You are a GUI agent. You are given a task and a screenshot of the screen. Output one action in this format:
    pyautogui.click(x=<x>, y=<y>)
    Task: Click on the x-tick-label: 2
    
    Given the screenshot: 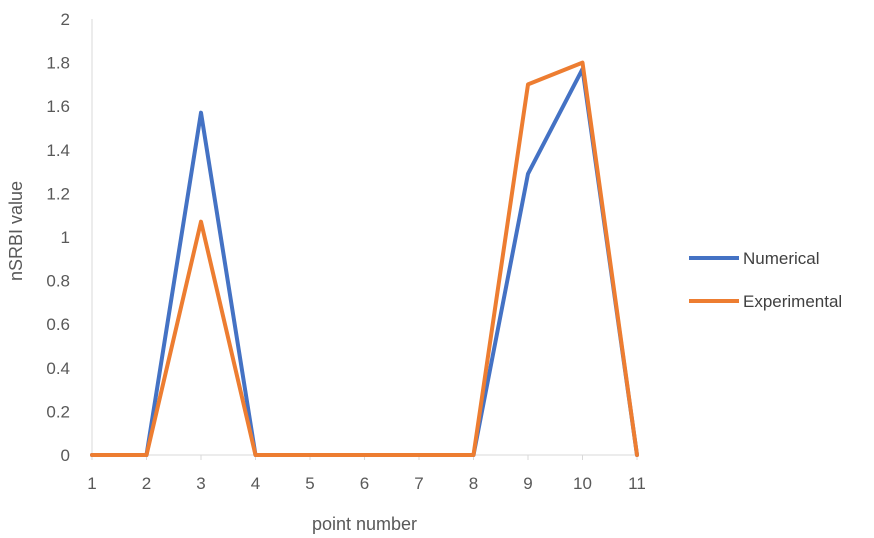 What is the action you would take?
    pyautogui.click(x=146, y=483)
    